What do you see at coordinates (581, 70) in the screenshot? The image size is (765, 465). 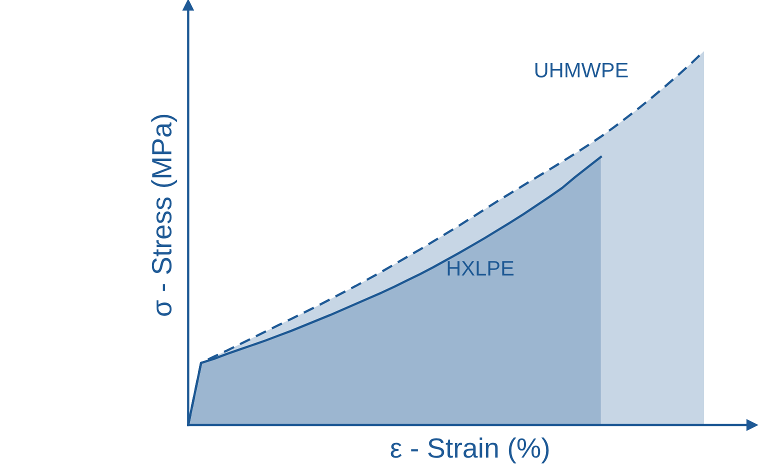 I see `series-label: UHMWPE` at bounding box center [581, 70].